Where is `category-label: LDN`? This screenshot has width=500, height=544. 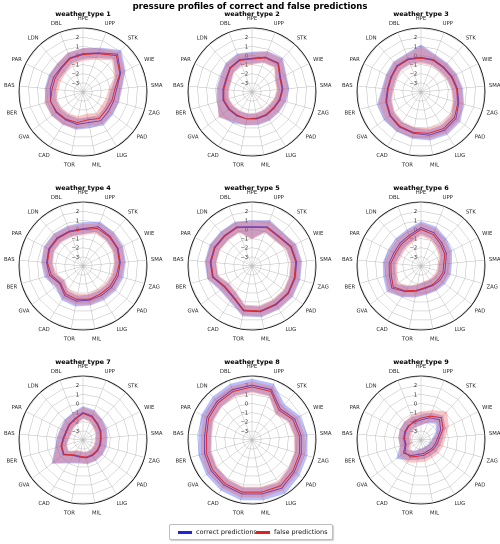 category-label: LDN is located at coordinates (33, 386).